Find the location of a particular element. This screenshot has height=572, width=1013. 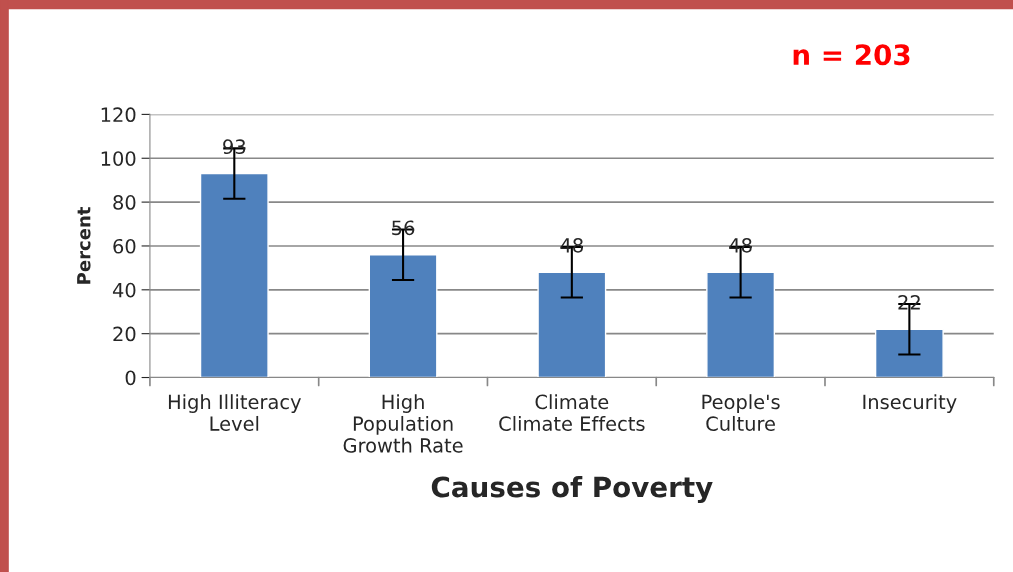

x-tick-label: High Illiteracy Level is located at coordinates (234, 413).